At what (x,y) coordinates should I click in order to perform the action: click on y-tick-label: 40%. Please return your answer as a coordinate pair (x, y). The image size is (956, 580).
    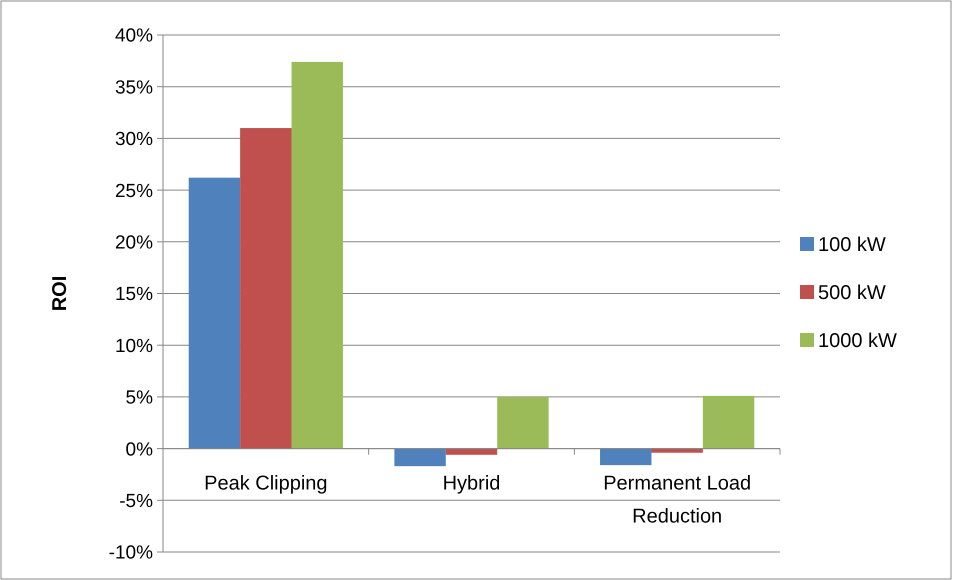
    Looking at the image, I should click on (134, 36).